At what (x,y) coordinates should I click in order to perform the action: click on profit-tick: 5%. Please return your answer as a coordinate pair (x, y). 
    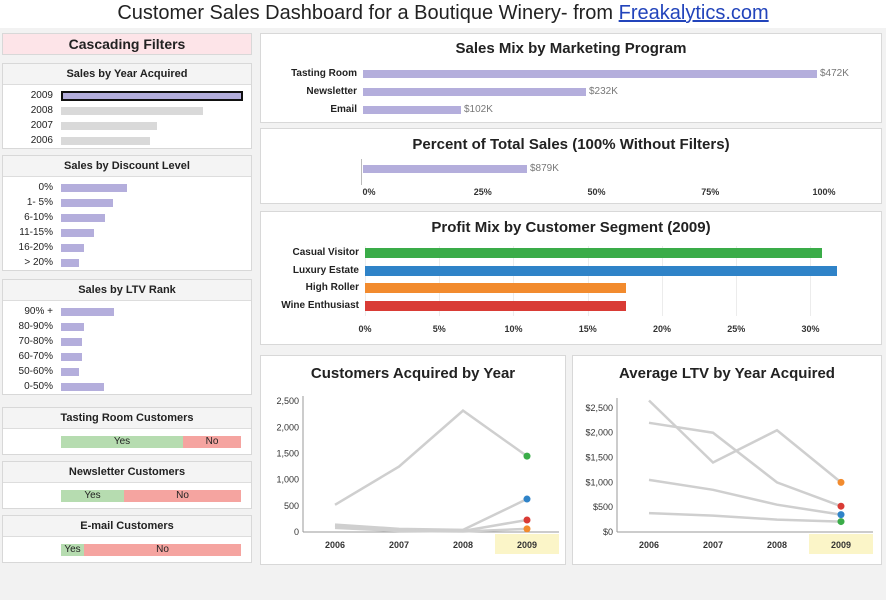
    Looking at the image, I should click on (439, 329).